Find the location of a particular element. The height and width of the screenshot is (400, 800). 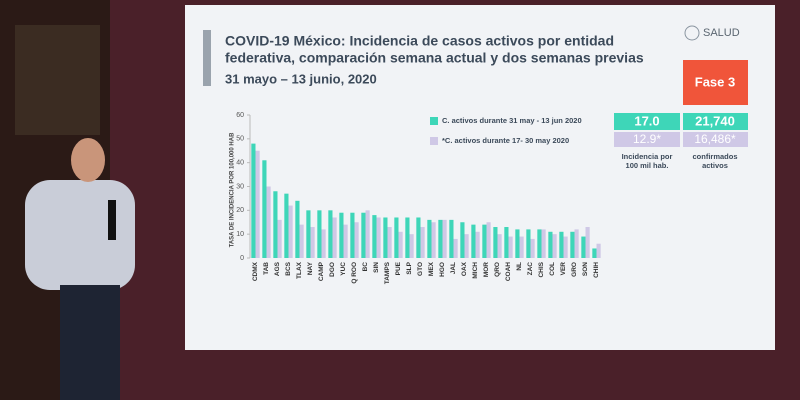

stat: 12.9* is located at coordinates (647, 139).